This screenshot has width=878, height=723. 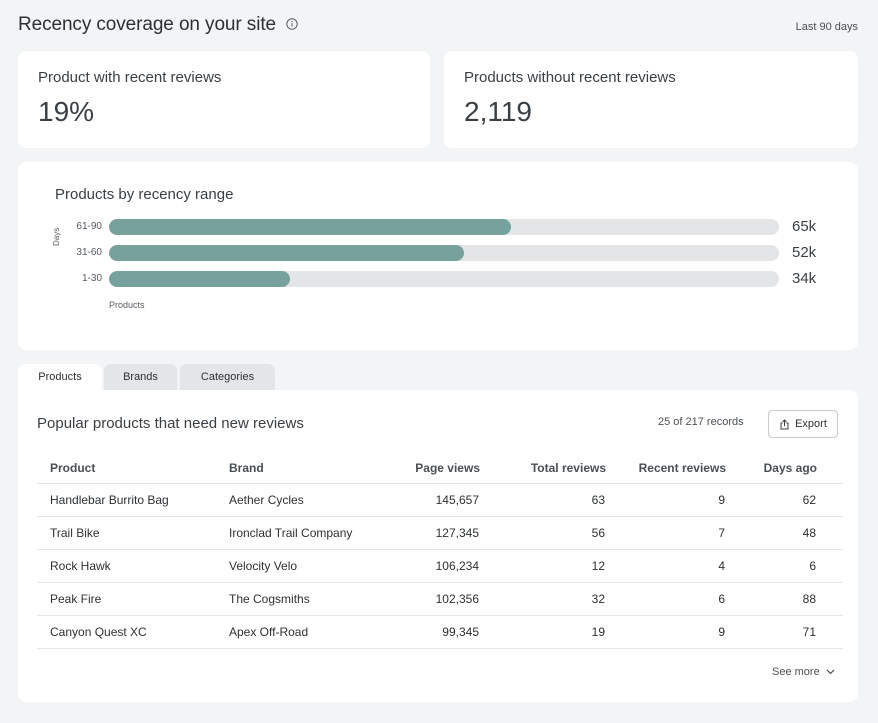 I want to click on chevron-down-icon, so click(x=830, y=672).